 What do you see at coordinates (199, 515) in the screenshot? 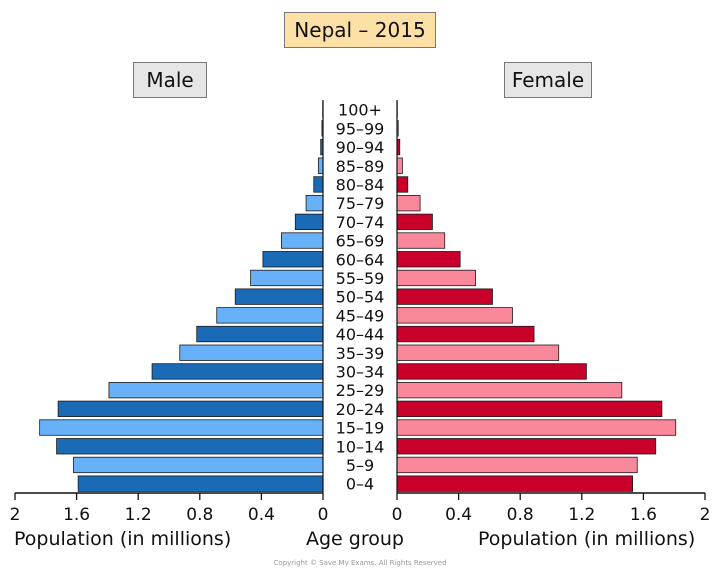
I see `left-tick-label-3: 0.8` at bounding box center [199, 515].